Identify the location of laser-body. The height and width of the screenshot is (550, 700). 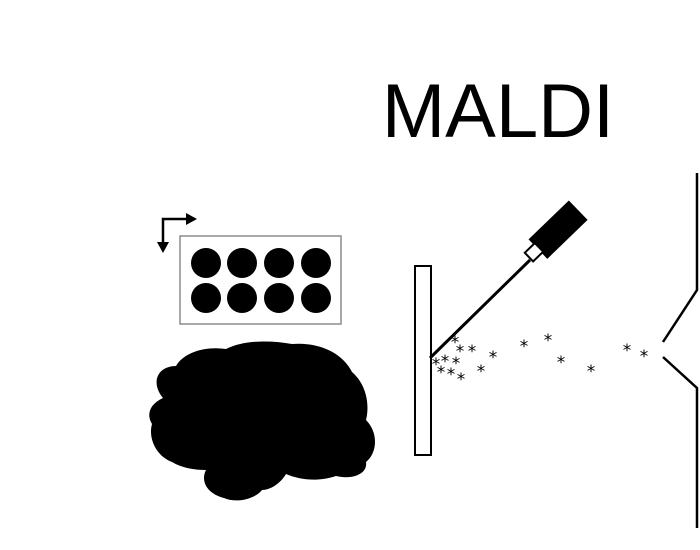
(555, 231).